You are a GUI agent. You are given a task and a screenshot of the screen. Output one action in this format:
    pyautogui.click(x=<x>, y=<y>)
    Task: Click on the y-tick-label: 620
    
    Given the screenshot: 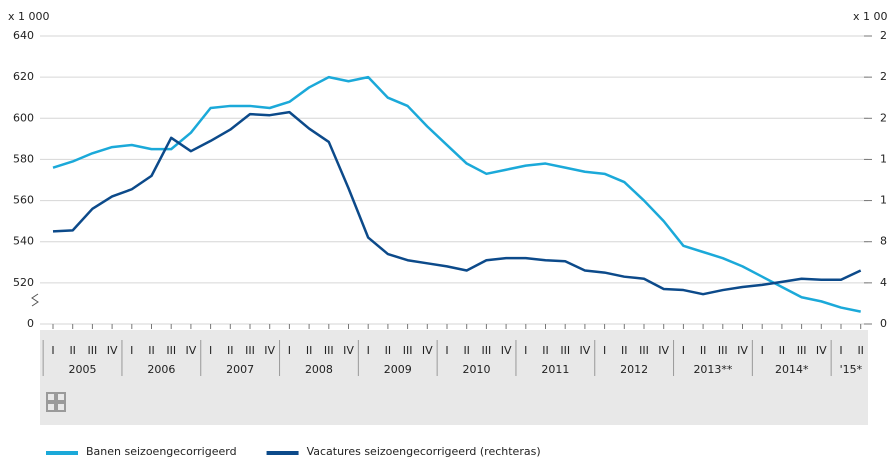 What is the action you would take?
    pyautogui.click(x=23, y=76)
    